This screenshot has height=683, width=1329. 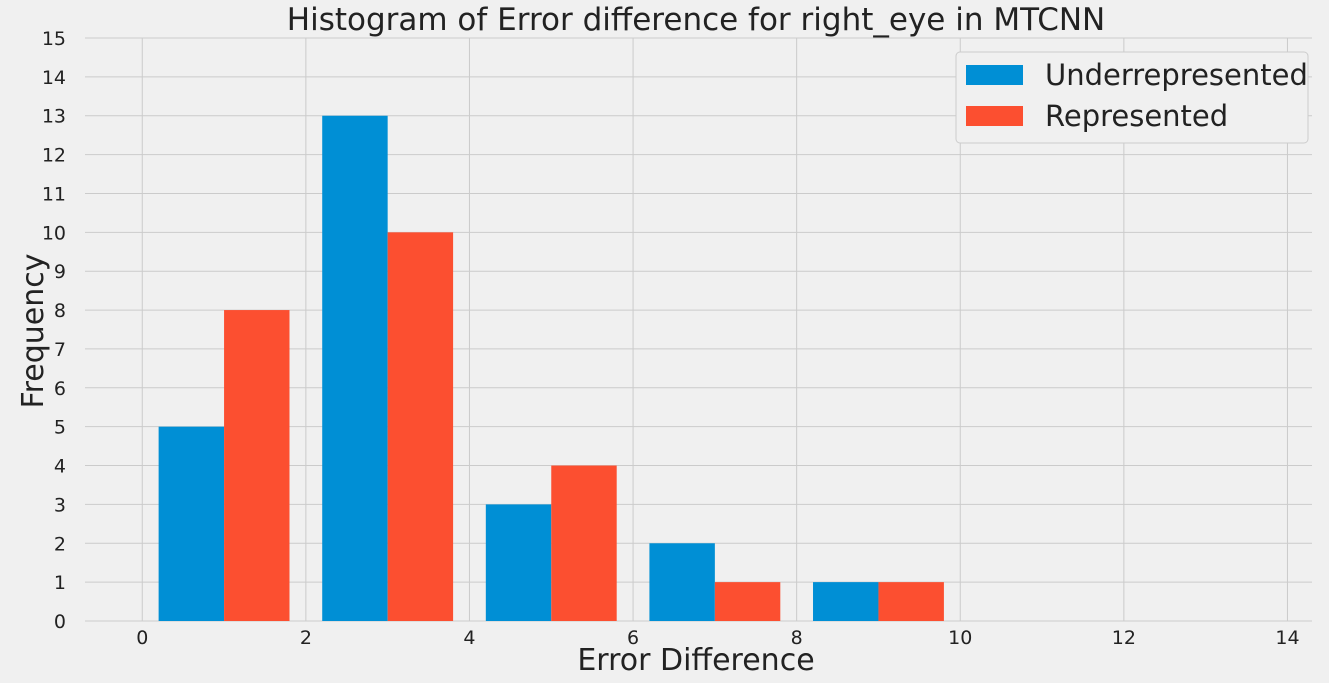 What do you see at coordinates (60, 350) in the screenshot?
I see `y-tick-label: 7` at bounding box center [60, 350].